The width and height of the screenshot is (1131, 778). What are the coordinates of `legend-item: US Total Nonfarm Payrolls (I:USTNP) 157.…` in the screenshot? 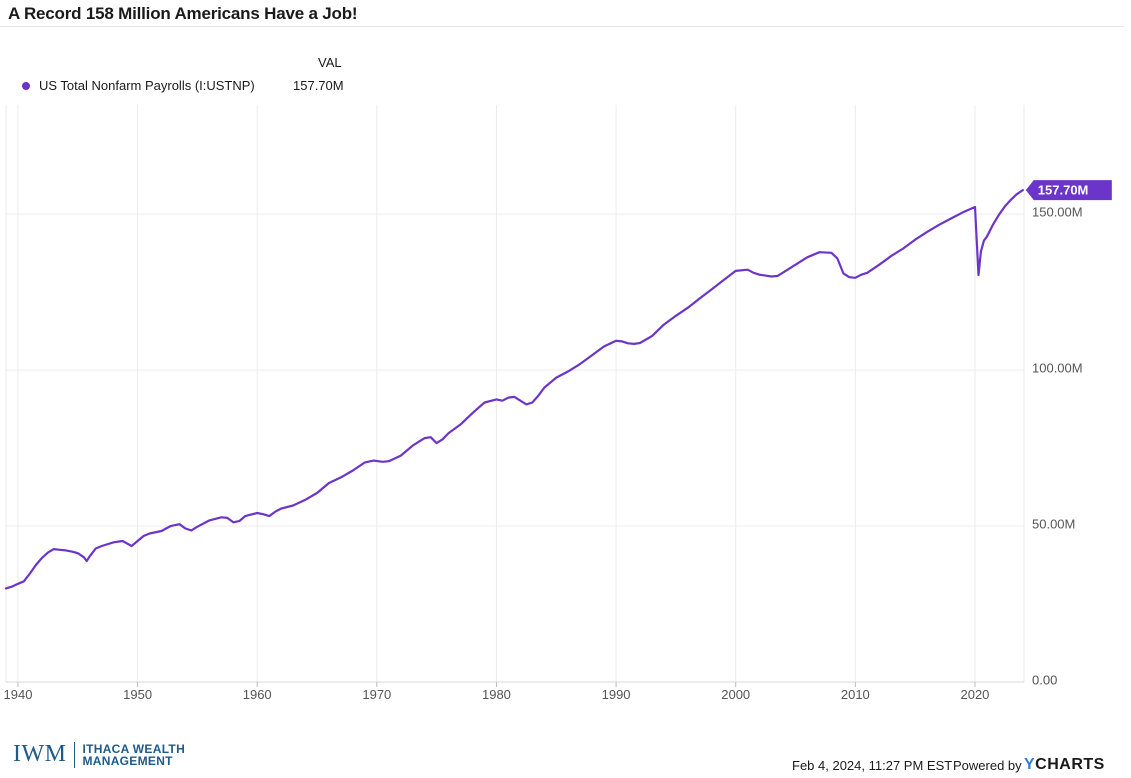 It's located at (183, 85).